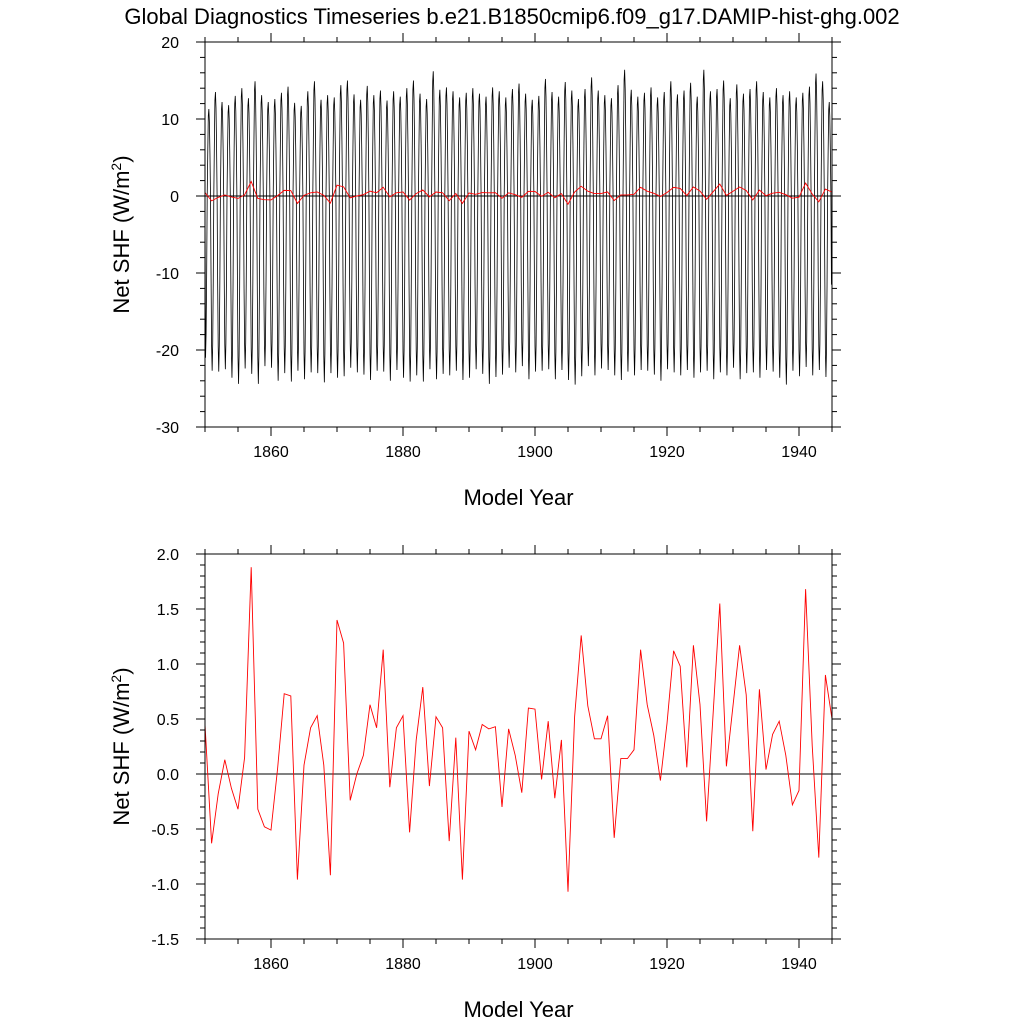 This screenshot has height=1024, width=1024. I want to click on top-x-tick-label: 1940, so click(799, 452).